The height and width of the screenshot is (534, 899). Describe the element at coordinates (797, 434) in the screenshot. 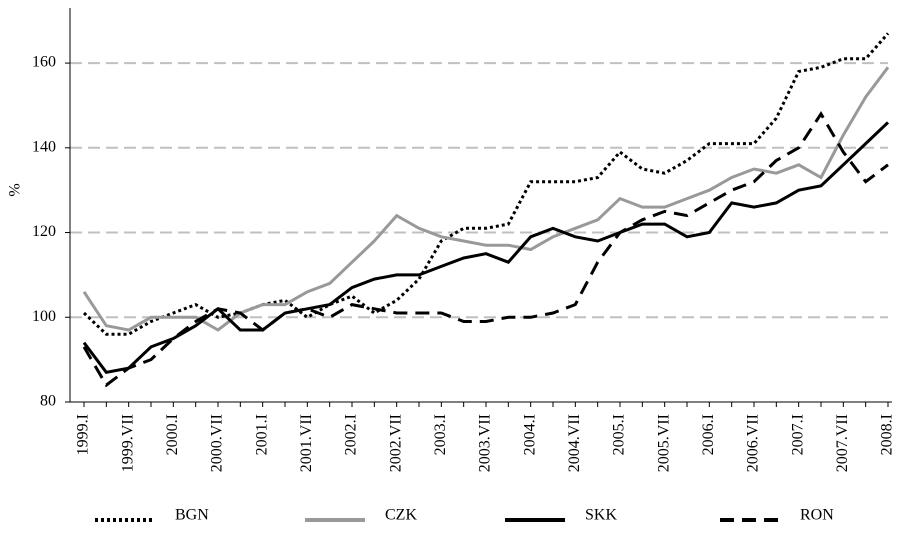

I see `x-tick-label: 2007.I` at that location.